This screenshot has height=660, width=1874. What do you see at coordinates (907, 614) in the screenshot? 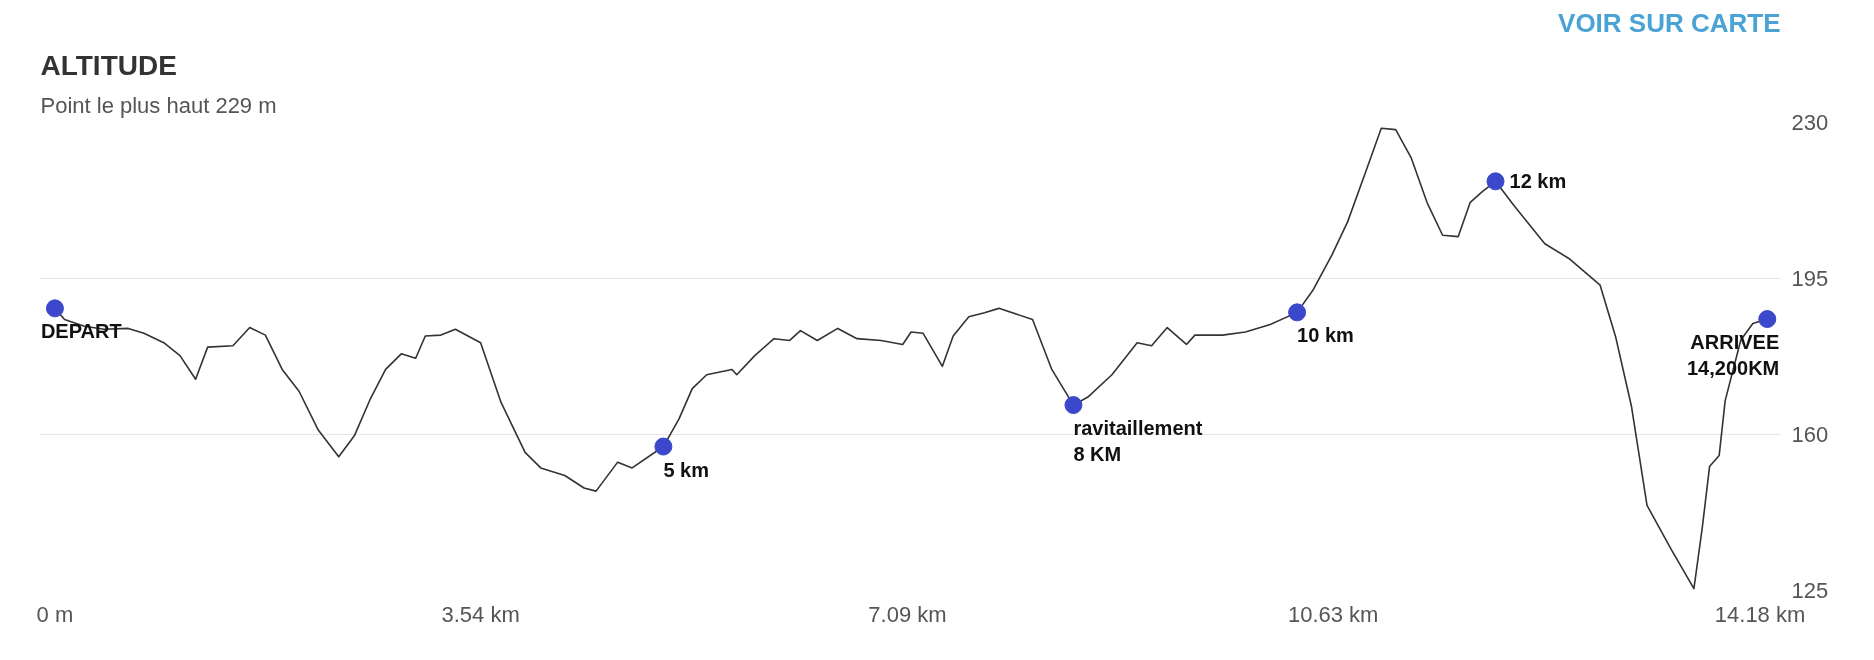
I see `x-tick-label: 7.09 km` at bounding box center [907, 614].